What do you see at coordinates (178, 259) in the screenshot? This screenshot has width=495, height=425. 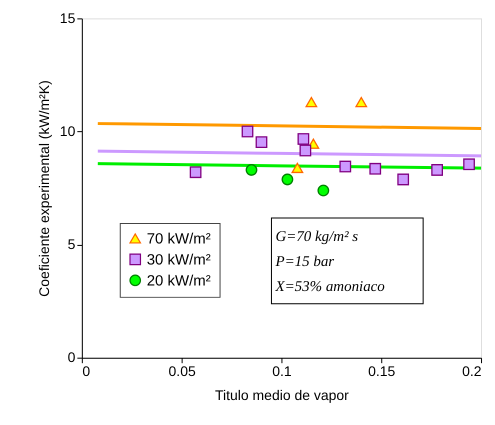 I see `legend-label: 30 kW/m²` at bounding box center [178, 259].